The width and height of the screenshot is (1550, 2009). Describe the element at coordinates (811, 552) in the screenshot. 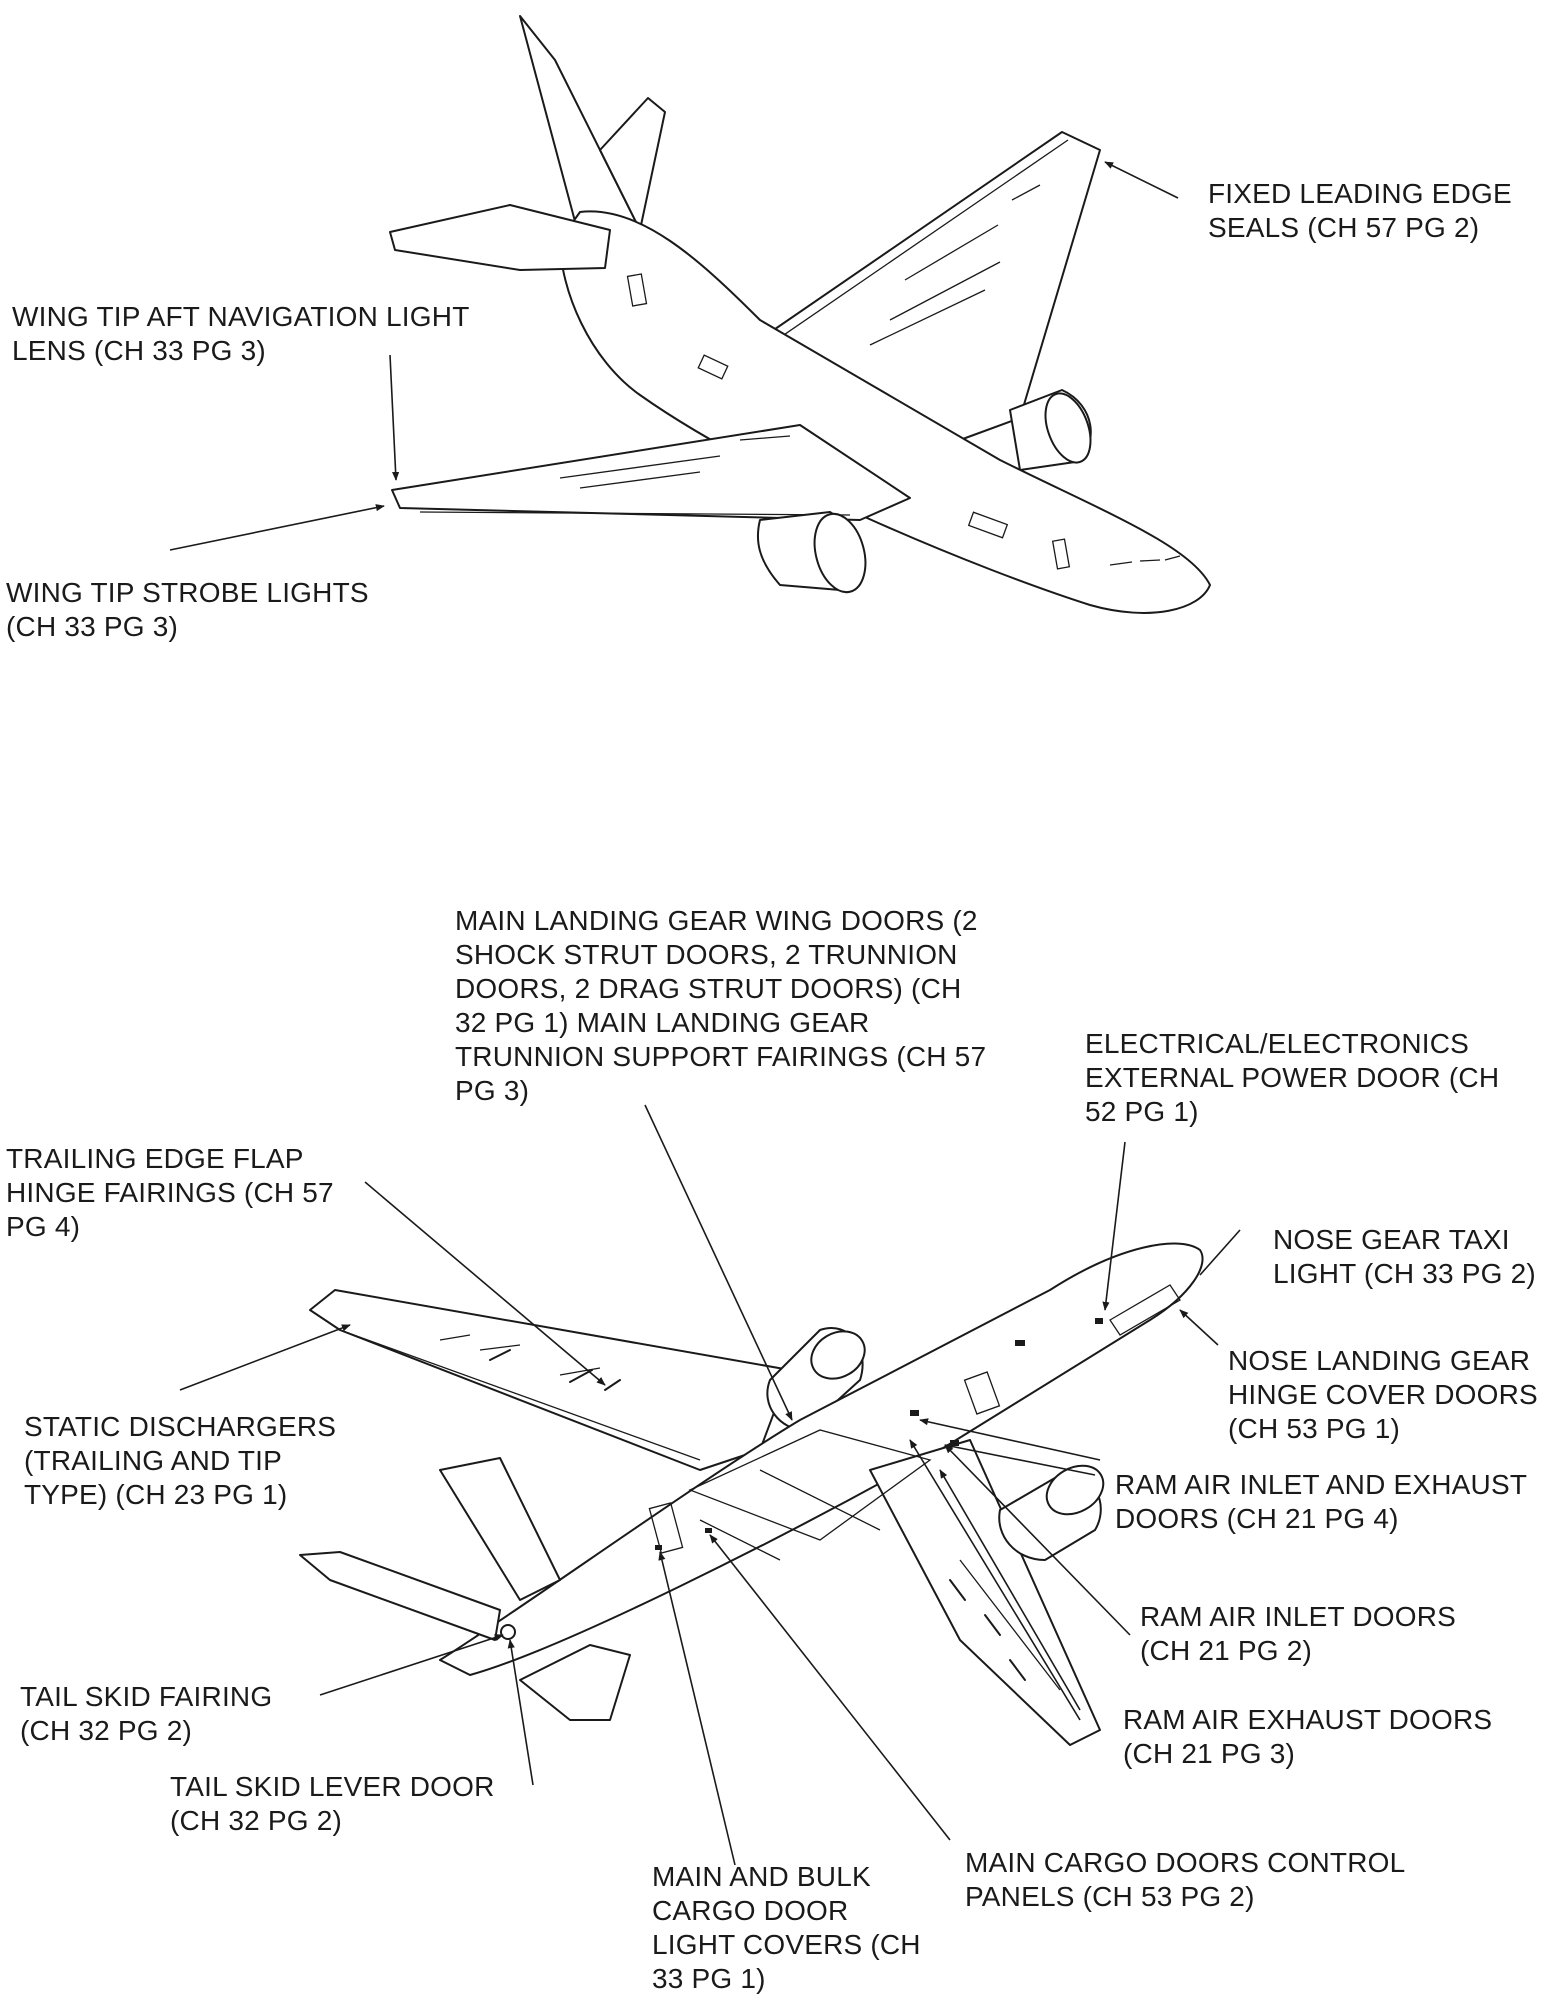

I see `top-left-engine` at that location.